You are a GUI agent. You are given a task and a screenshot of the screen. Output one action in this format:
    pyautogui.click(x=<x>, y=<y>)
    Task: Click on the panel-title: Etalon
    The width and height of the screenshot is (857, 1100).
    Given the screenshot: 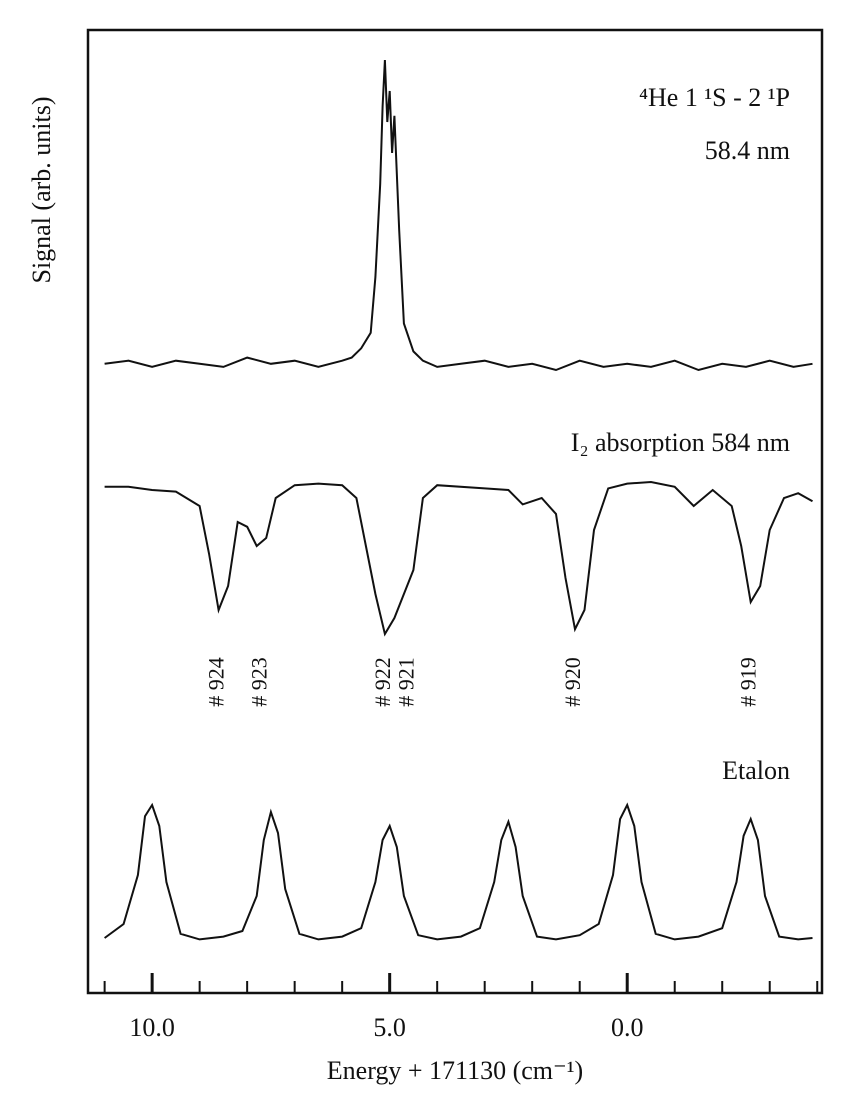 What is the action you would take?
    pyautogui.click(x=756, y=770)
    